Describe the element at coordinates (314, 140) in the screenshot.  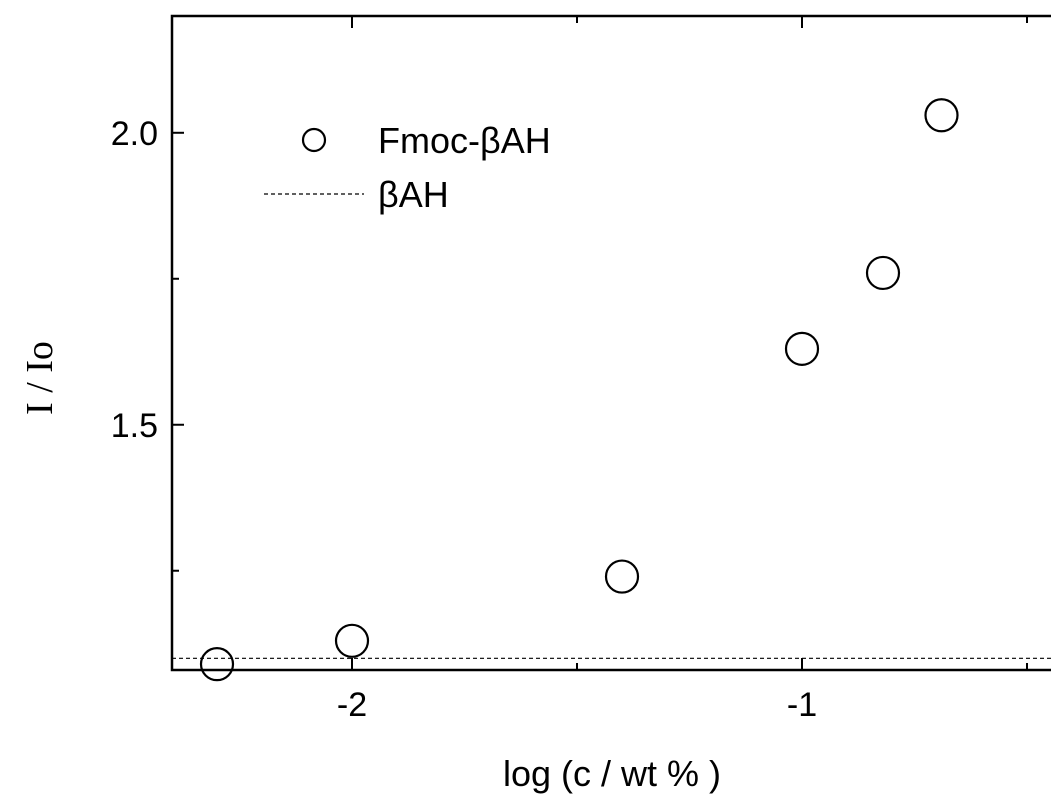
I see `legend-marker-circle-icon` at that location.